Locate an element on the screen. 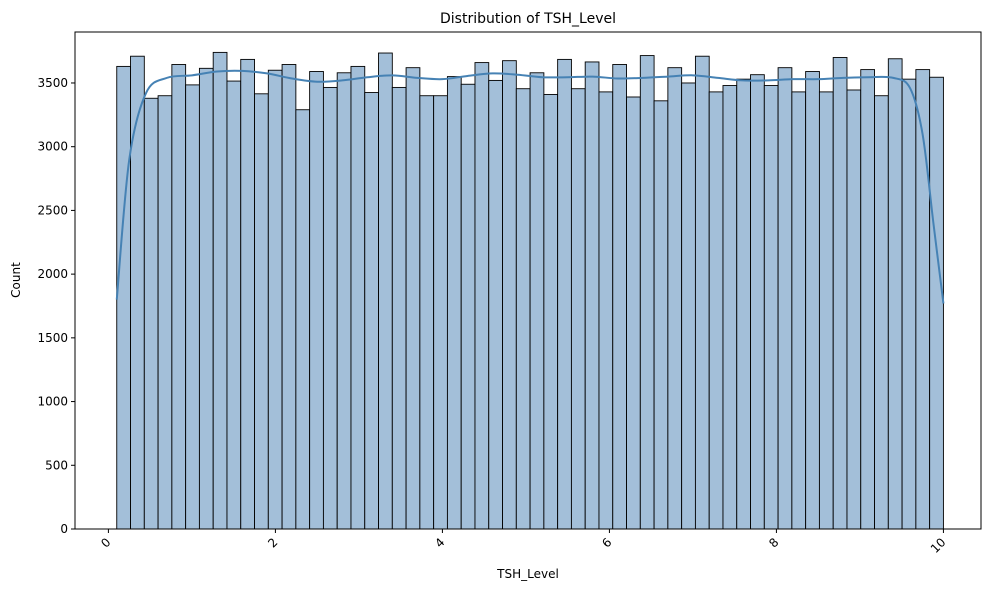 The height and width of the screenshot is (590, 989). y-tick-label: 1000 is located at coordinates (52, 402).